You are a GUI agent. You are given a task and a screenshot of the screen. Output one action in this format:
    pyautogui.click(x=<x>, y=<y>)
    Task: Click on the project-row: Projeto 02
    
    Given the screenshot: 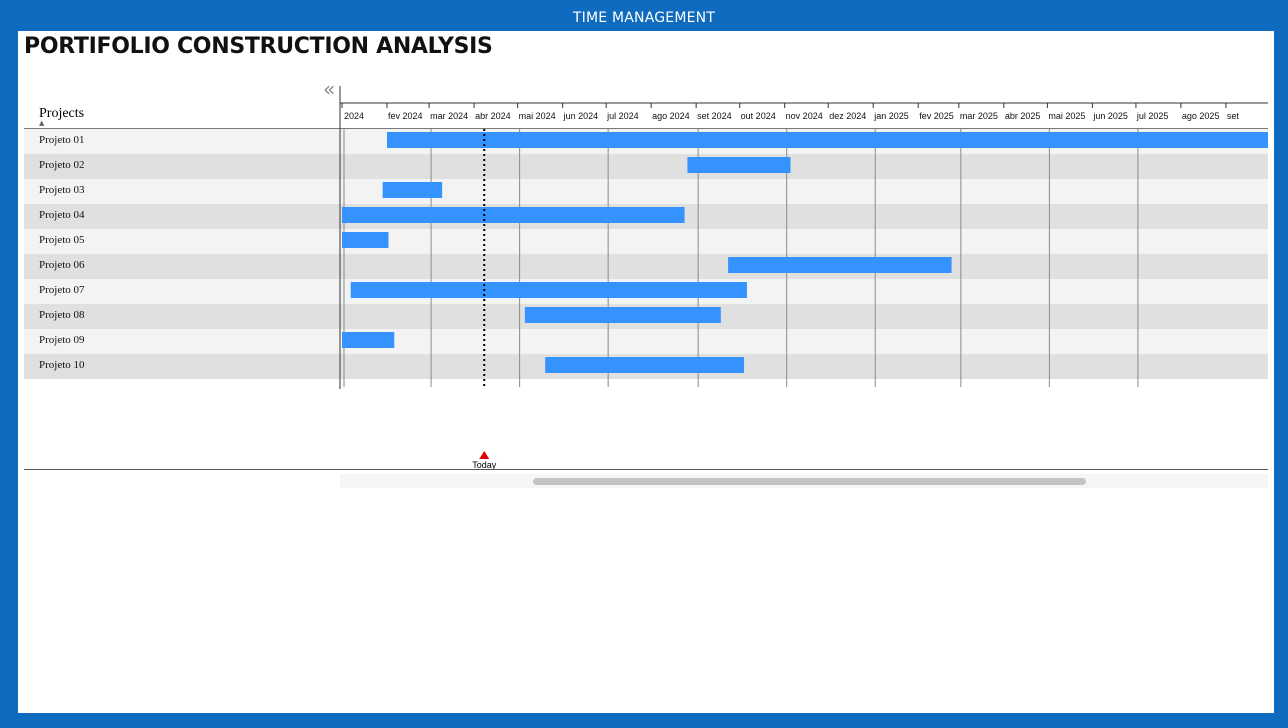 What is the action you would take?
    pyautogui.click(x=646, y=166)
    